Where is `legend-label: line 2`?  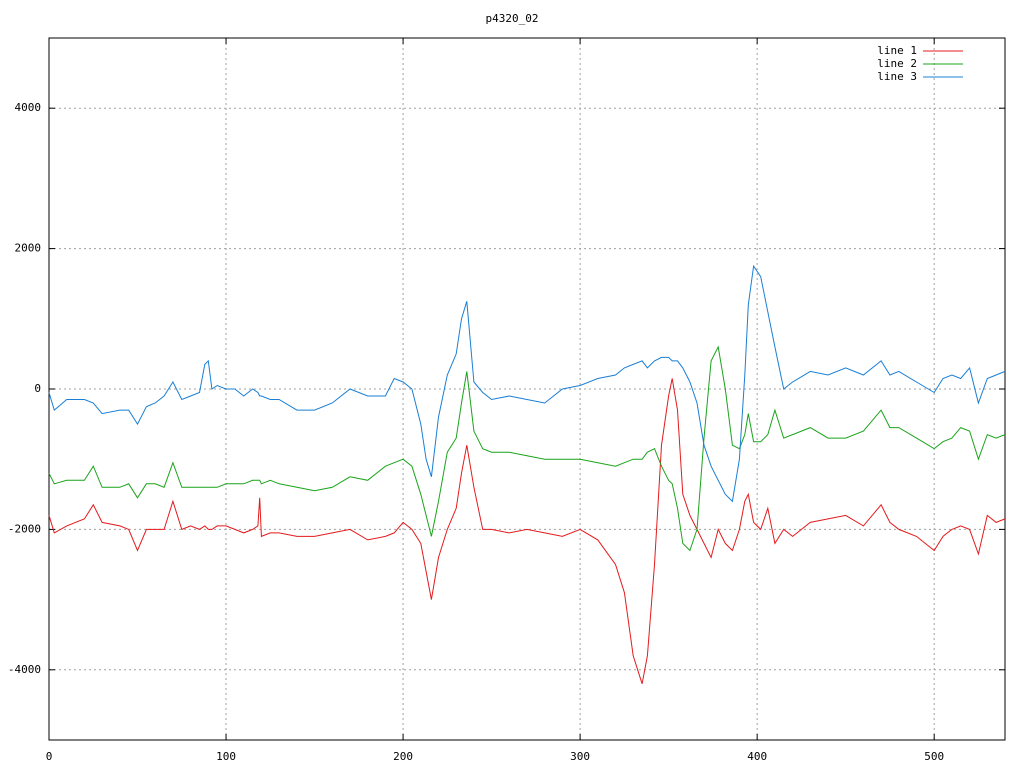
legend-label: line 2 is located at coordinates (897, 63).